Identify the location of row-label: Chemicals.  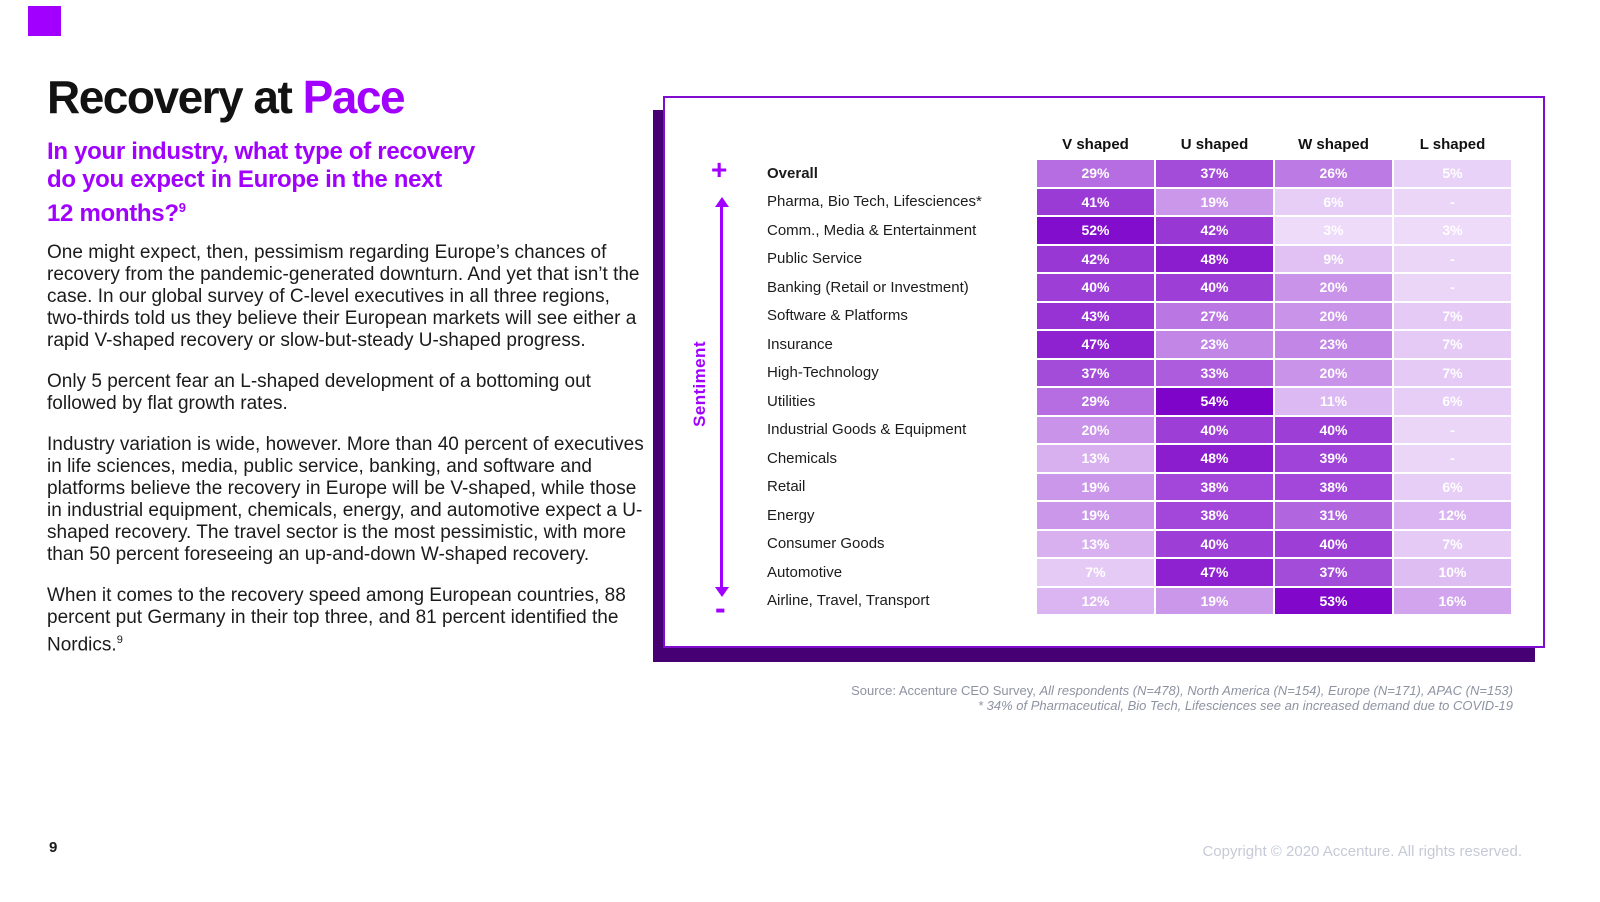
(802, 458).